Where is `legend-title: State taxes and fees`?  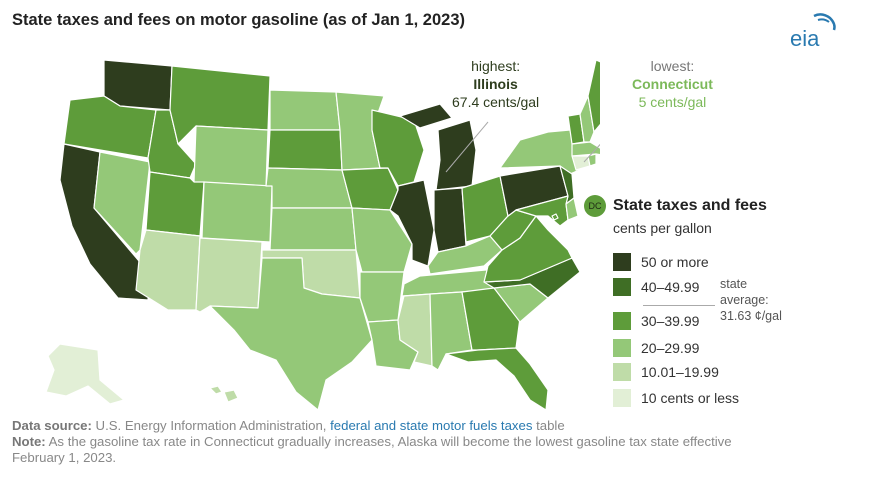 legend-title: State taxes and fees is located at coordinates (690, 205).